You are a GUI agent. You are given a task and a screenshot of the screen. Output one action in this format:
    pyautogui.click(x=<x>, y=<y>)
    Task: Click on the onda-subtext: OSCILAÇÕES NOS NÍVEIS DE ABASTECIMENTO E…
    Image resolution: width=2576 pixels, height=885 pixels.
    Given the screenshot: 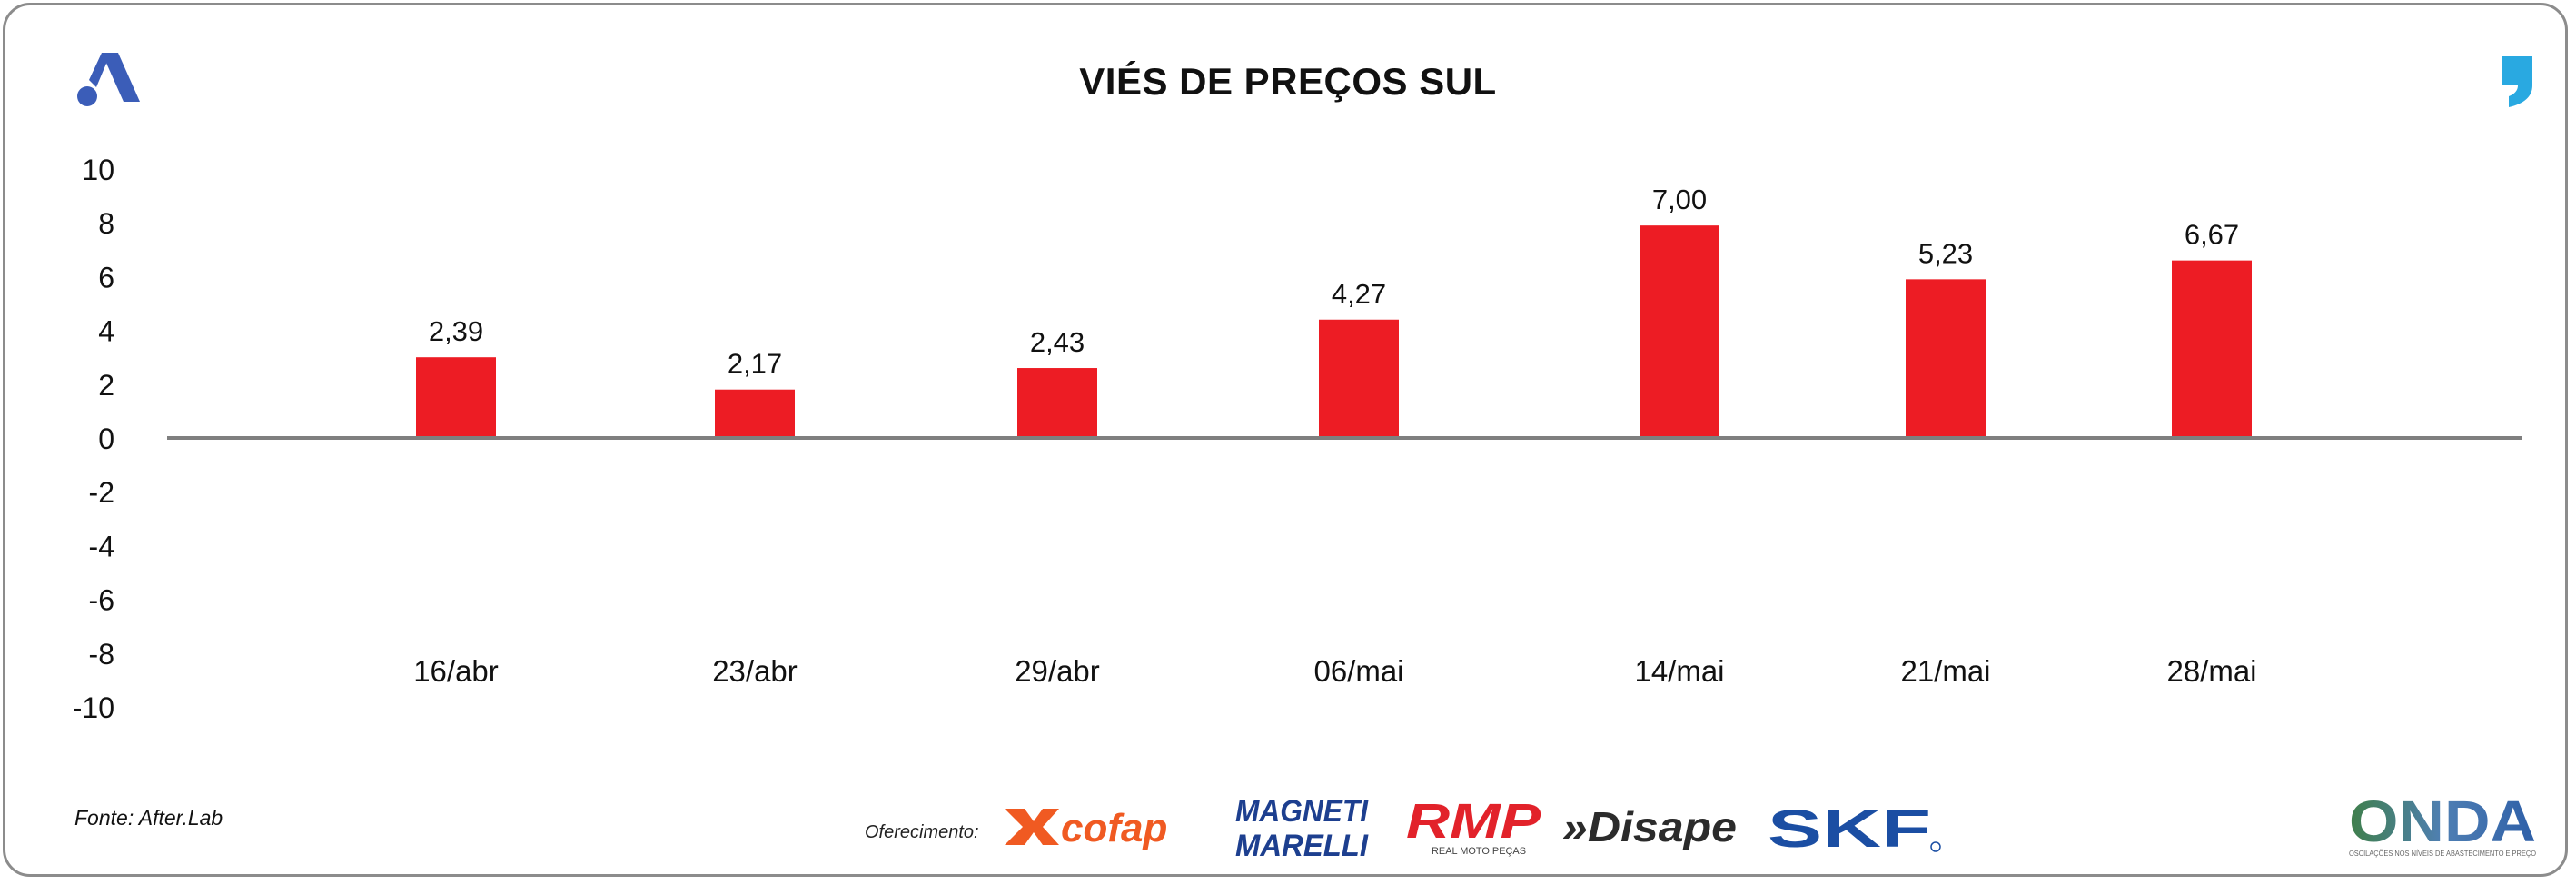 What is the action you would take?
    pyautogui.click(x=2442, y=854)
    